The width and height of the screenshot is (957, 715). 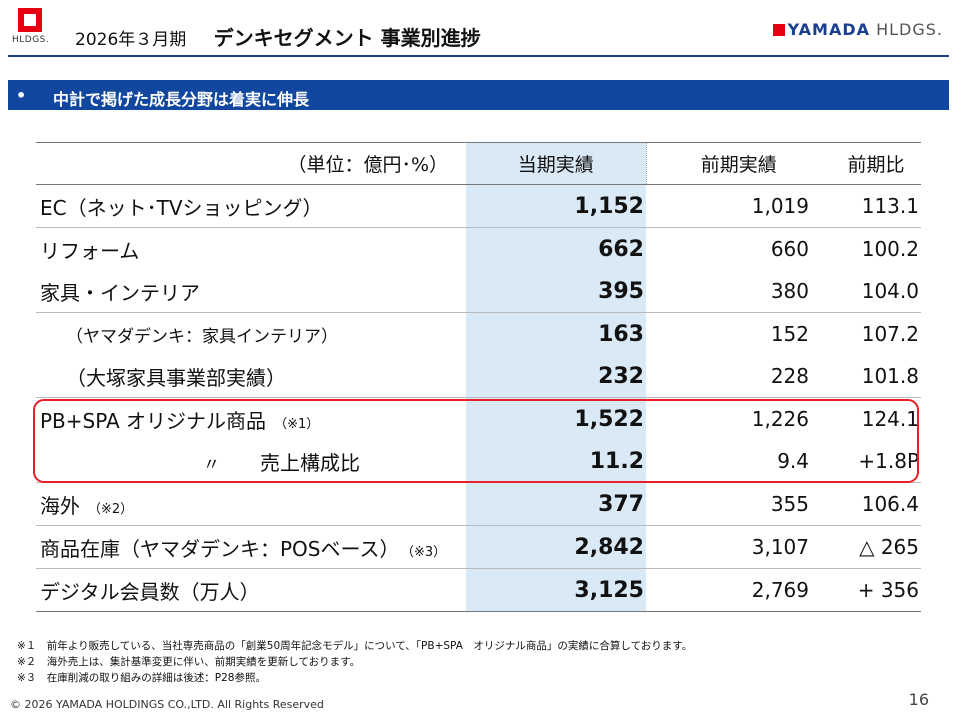 I want to click on row-ratio: + 356, so click(x=876, y=590).